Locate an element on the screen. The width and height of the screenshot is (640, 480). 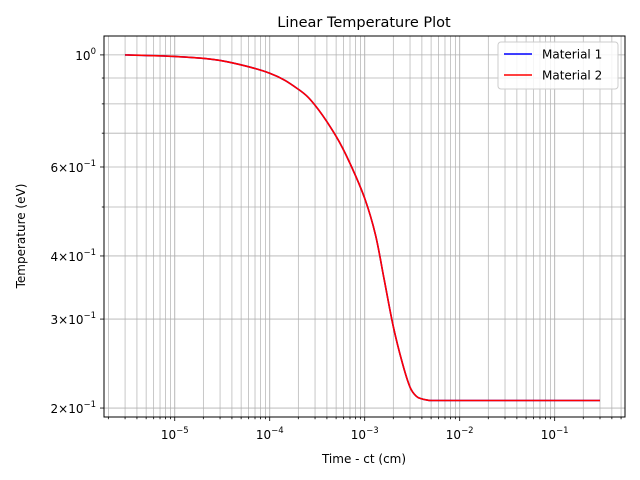
x-tick-label: 10⁻³ is located at coordinates (365, 434).